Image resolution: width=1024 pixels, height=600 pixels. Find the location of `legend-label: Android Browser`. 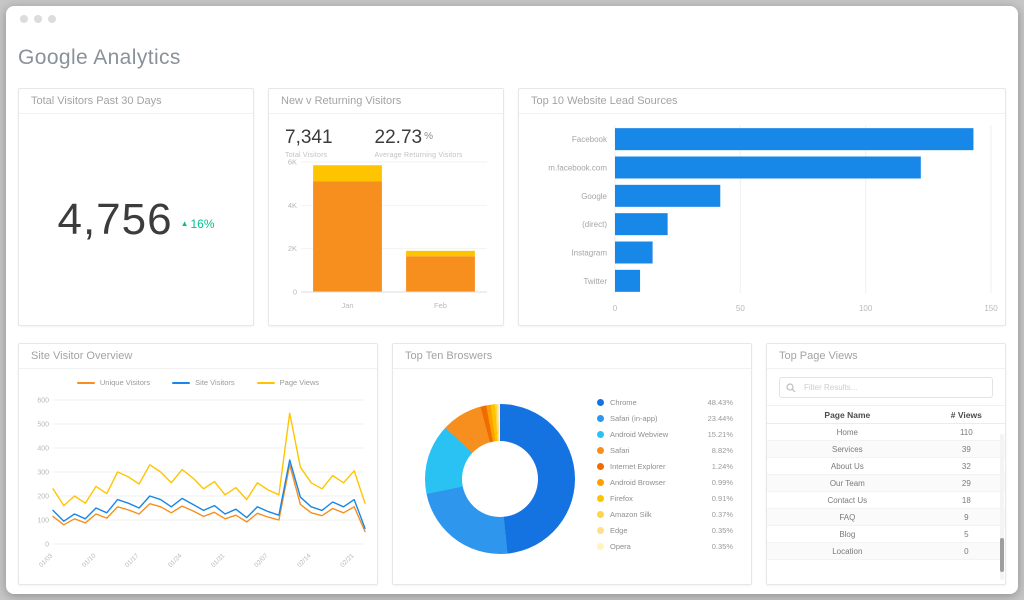

legend-label: Android Browser is located at coordinates (638, 482).